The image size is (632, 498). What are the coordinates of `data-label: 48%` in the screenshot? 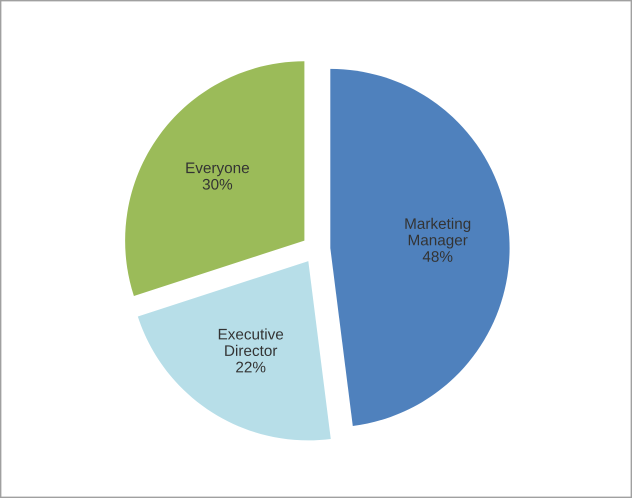 It's located at (437, 256).